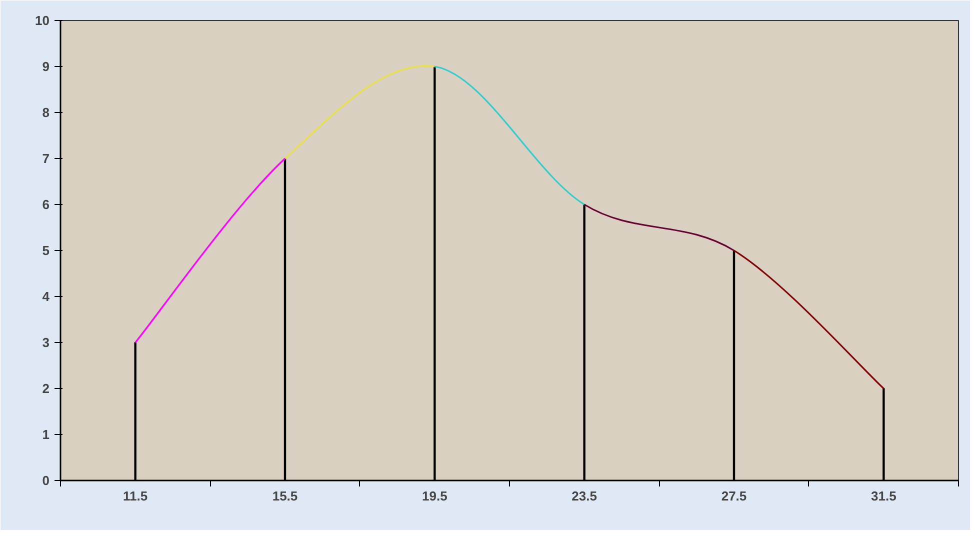  Describe the element at coordinates (46, 480) in the screenshot. I see `y-tick-label: 0` at that location.